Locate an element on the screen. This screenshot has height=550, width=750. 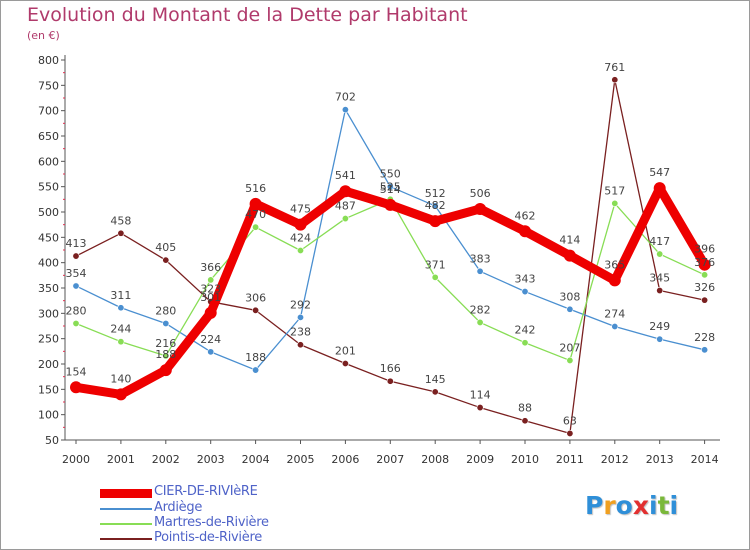
x-tick-label: 2010 is located at coordinates (525, 459).